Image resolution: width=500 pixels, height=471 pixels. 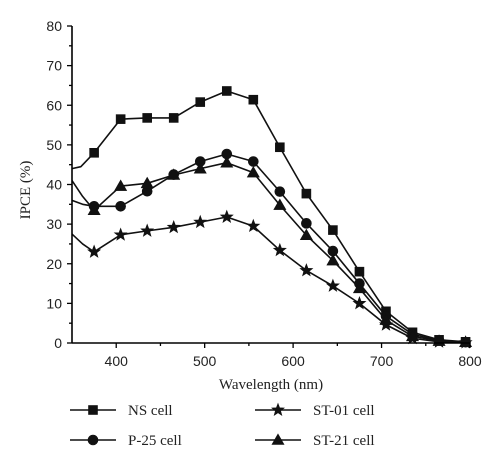 What do you see at coordinates (344, 441) in the screenshot?
I see `legend-label: ST-21 cell` at bounding box center [344, 441].